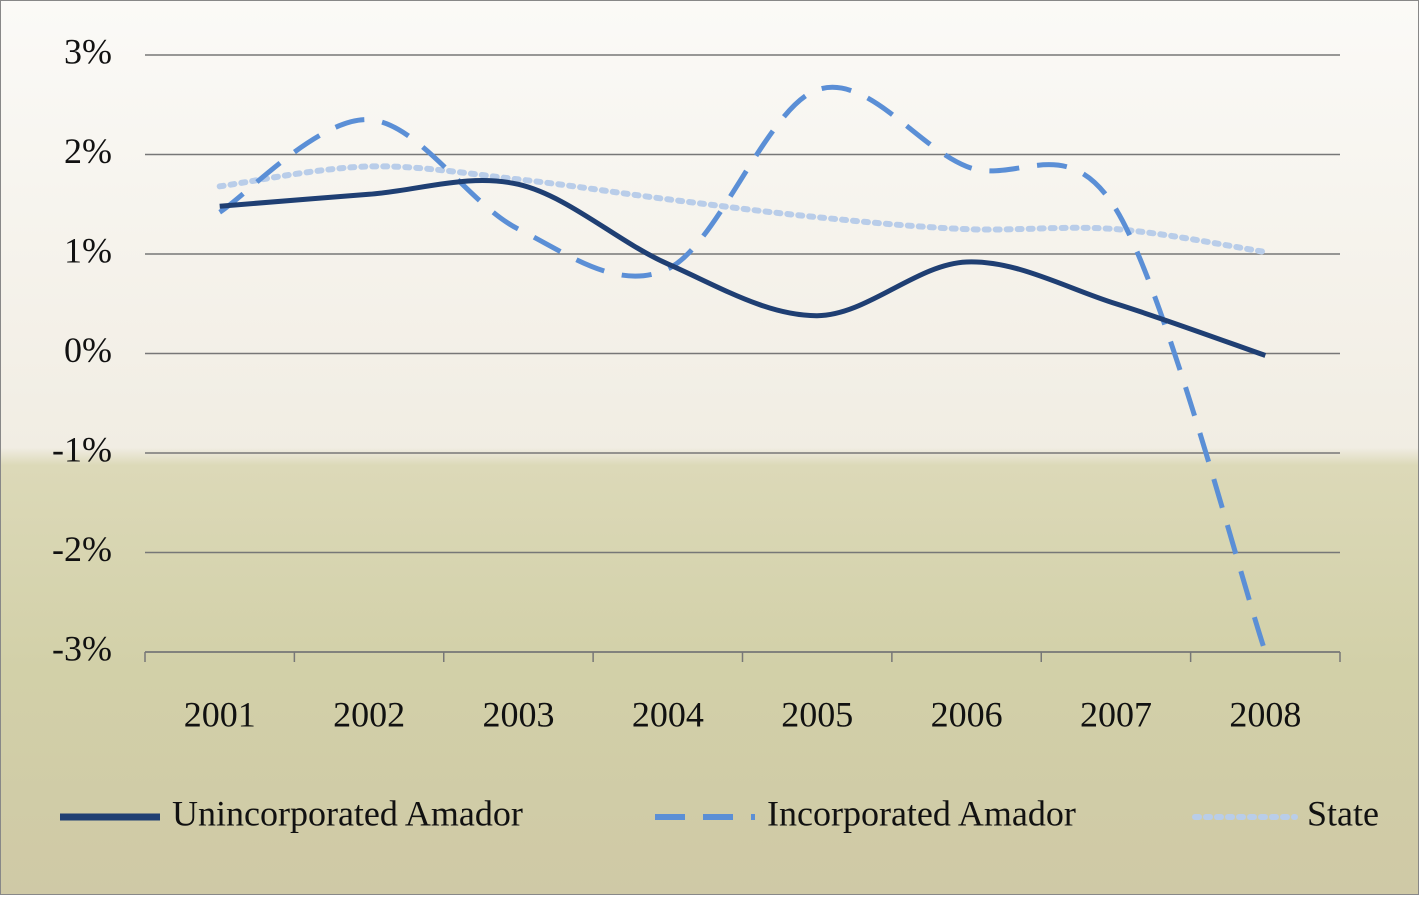 This screenshot has width=1419, height=900. What do you see at coordinates (518, 714) in the screenshot?
I see `x-tick-label: 2003` at bounding box center [518, 714].